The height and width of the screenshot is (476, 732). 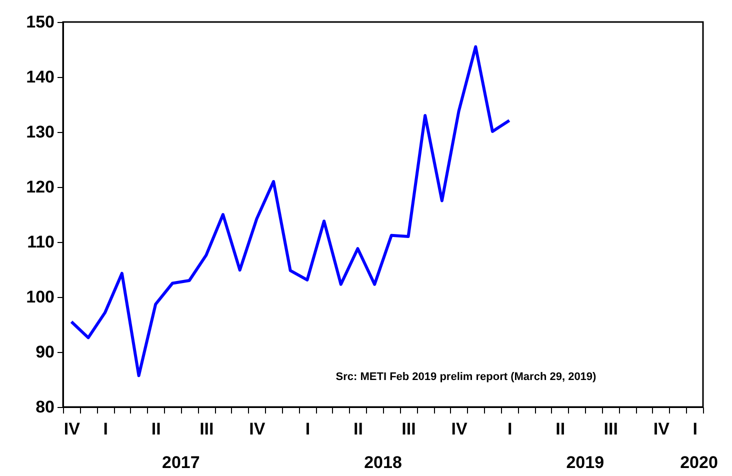 I want to click on text: 2017, so click(x=181, y=462).